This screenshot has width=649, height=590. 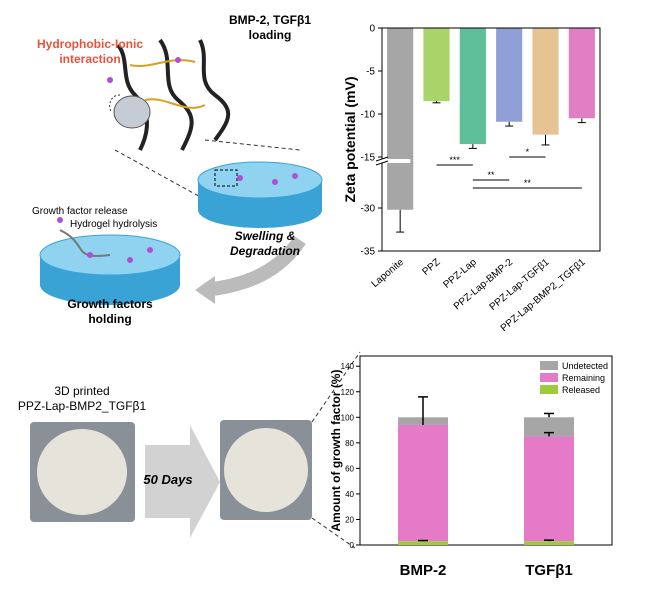 What do you see at coordinates (265, 236) in the screenshot?
I see `label-line: Swelling &` at bounding box center [265, 236].